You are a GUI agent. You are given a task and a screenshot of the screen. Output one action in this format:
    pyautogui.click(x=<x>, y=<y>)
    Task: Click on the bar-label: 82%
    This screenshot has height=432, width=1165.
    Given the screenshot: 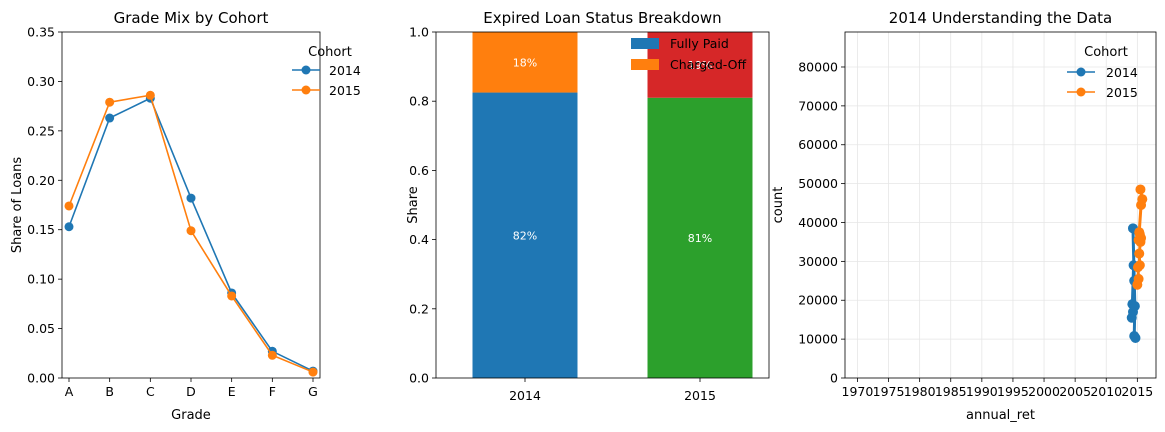 What is the action you would take?
    pyautogui.click(x=525, y=235)
    